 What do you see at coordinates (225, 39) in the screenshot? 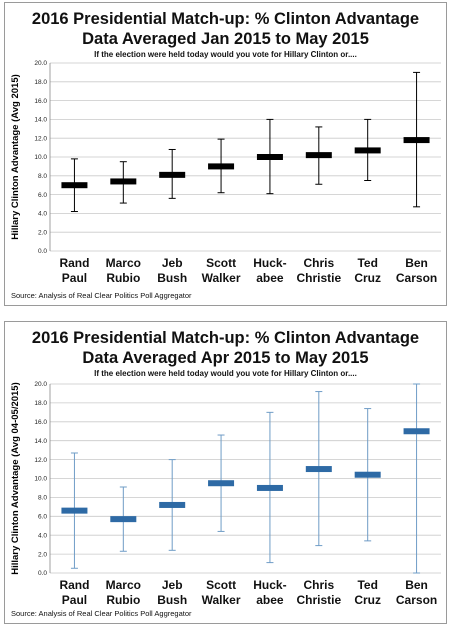
I see `chart-title-line2: Data Averaged Jan 2015 to May 2015` at bounding box center [225, 39].